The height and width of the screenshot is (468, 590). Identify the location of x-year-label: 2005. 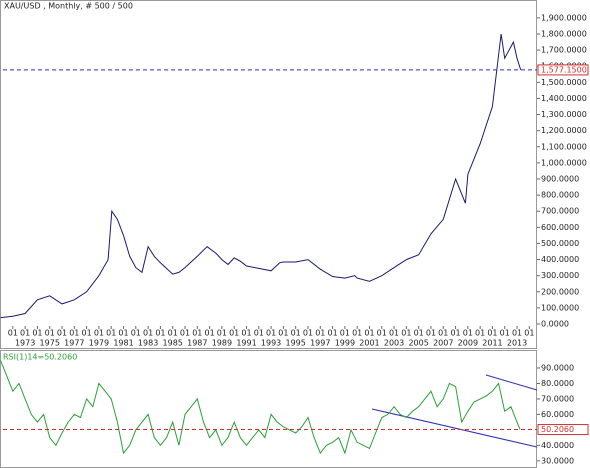
(418, 343).